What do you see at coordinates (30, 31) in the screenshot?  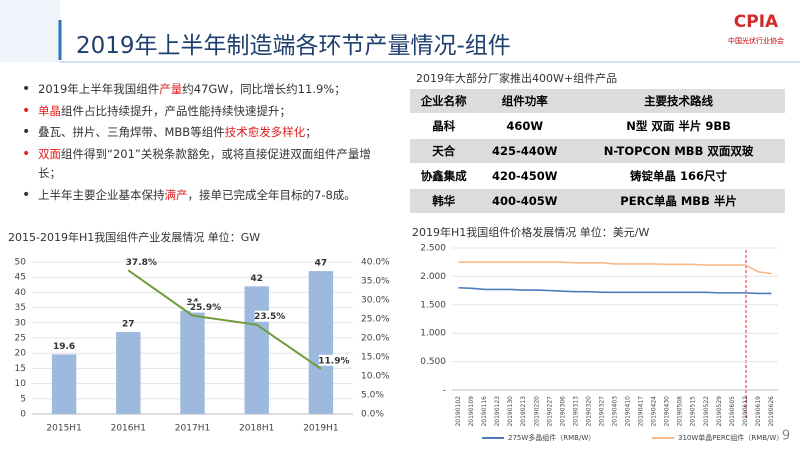 I see `corner-decoration` at bounding box center [30, 31].